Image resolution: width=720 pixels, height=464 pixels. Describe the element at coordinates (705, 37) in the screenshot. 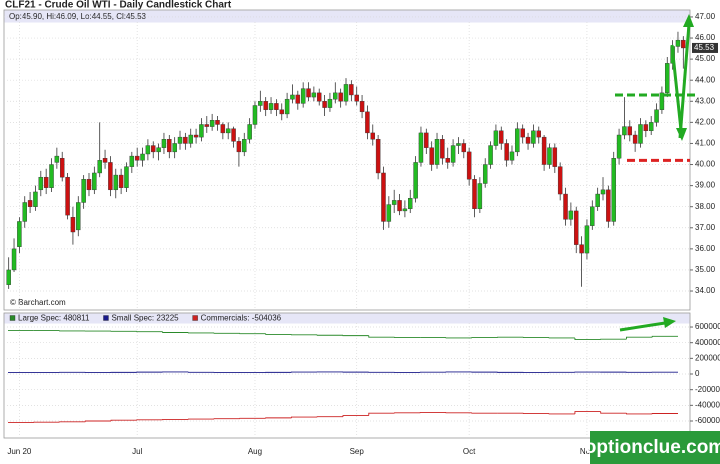

I see `y-tick-label: 46.00` at that location.